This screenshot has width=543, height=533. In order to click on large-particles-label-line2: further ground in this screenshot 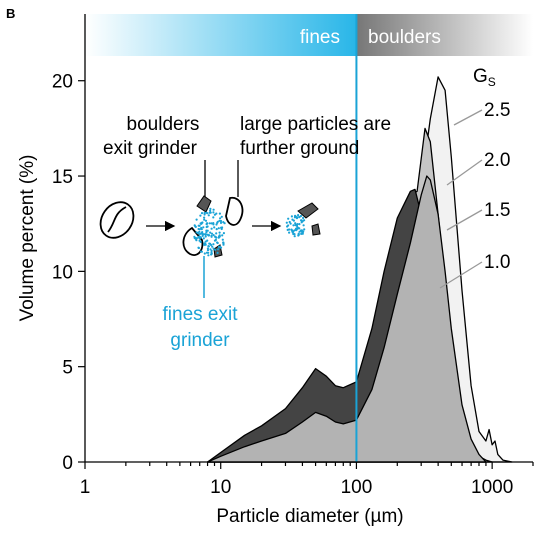, I will do `click(299, 148)`.